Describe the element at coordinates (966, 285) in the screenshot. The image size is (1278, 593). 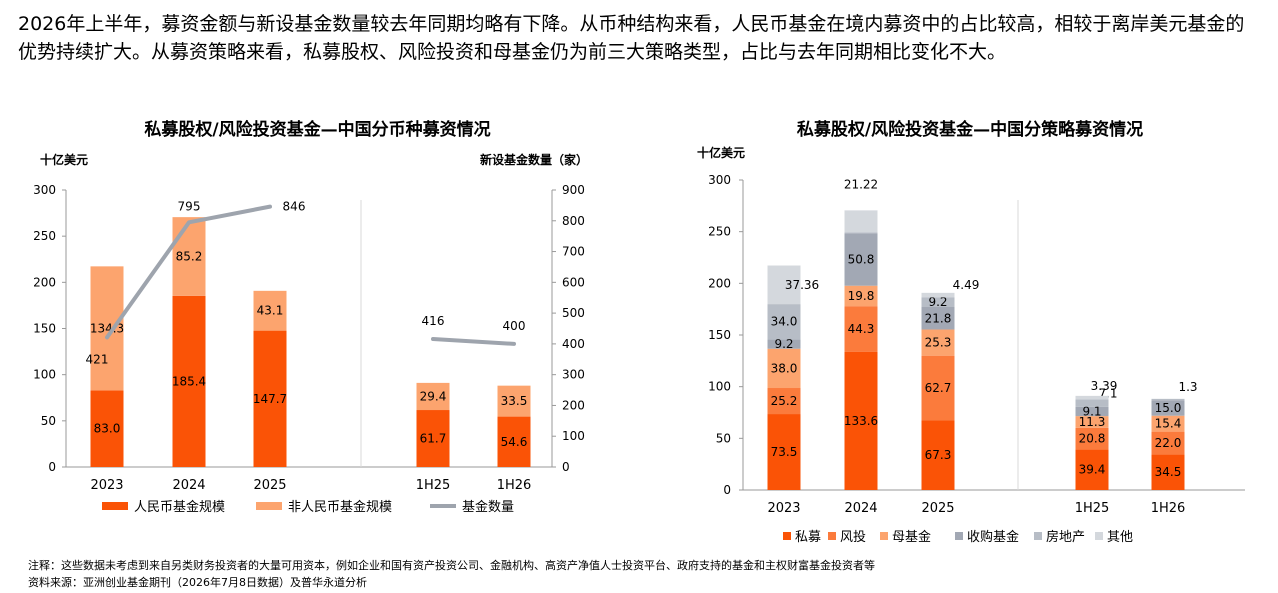
I see `right-bar-label: 4.49` at that location.